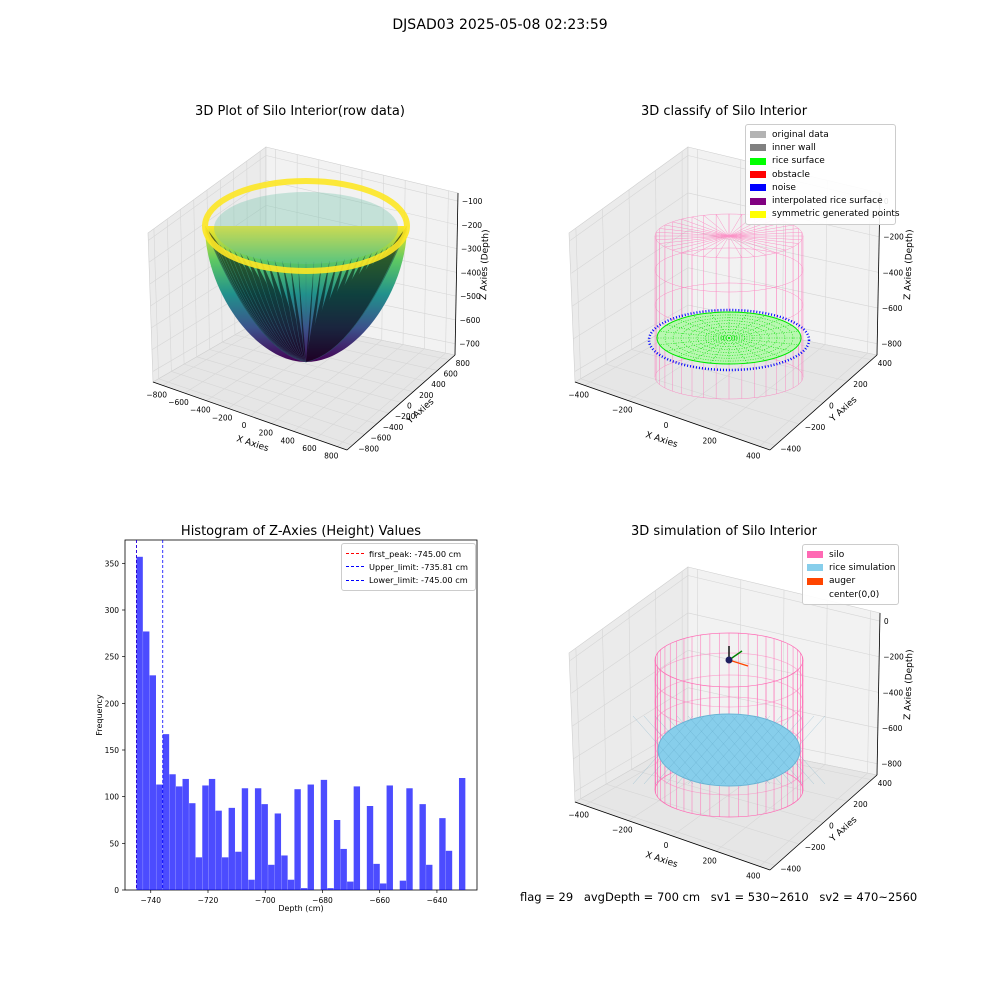 Image resolution: width=1000 pixels, height=1000 pixels. Describe the element at coordinates (842, 581) in the screenshot. I see `legend-label: auger` at that location.